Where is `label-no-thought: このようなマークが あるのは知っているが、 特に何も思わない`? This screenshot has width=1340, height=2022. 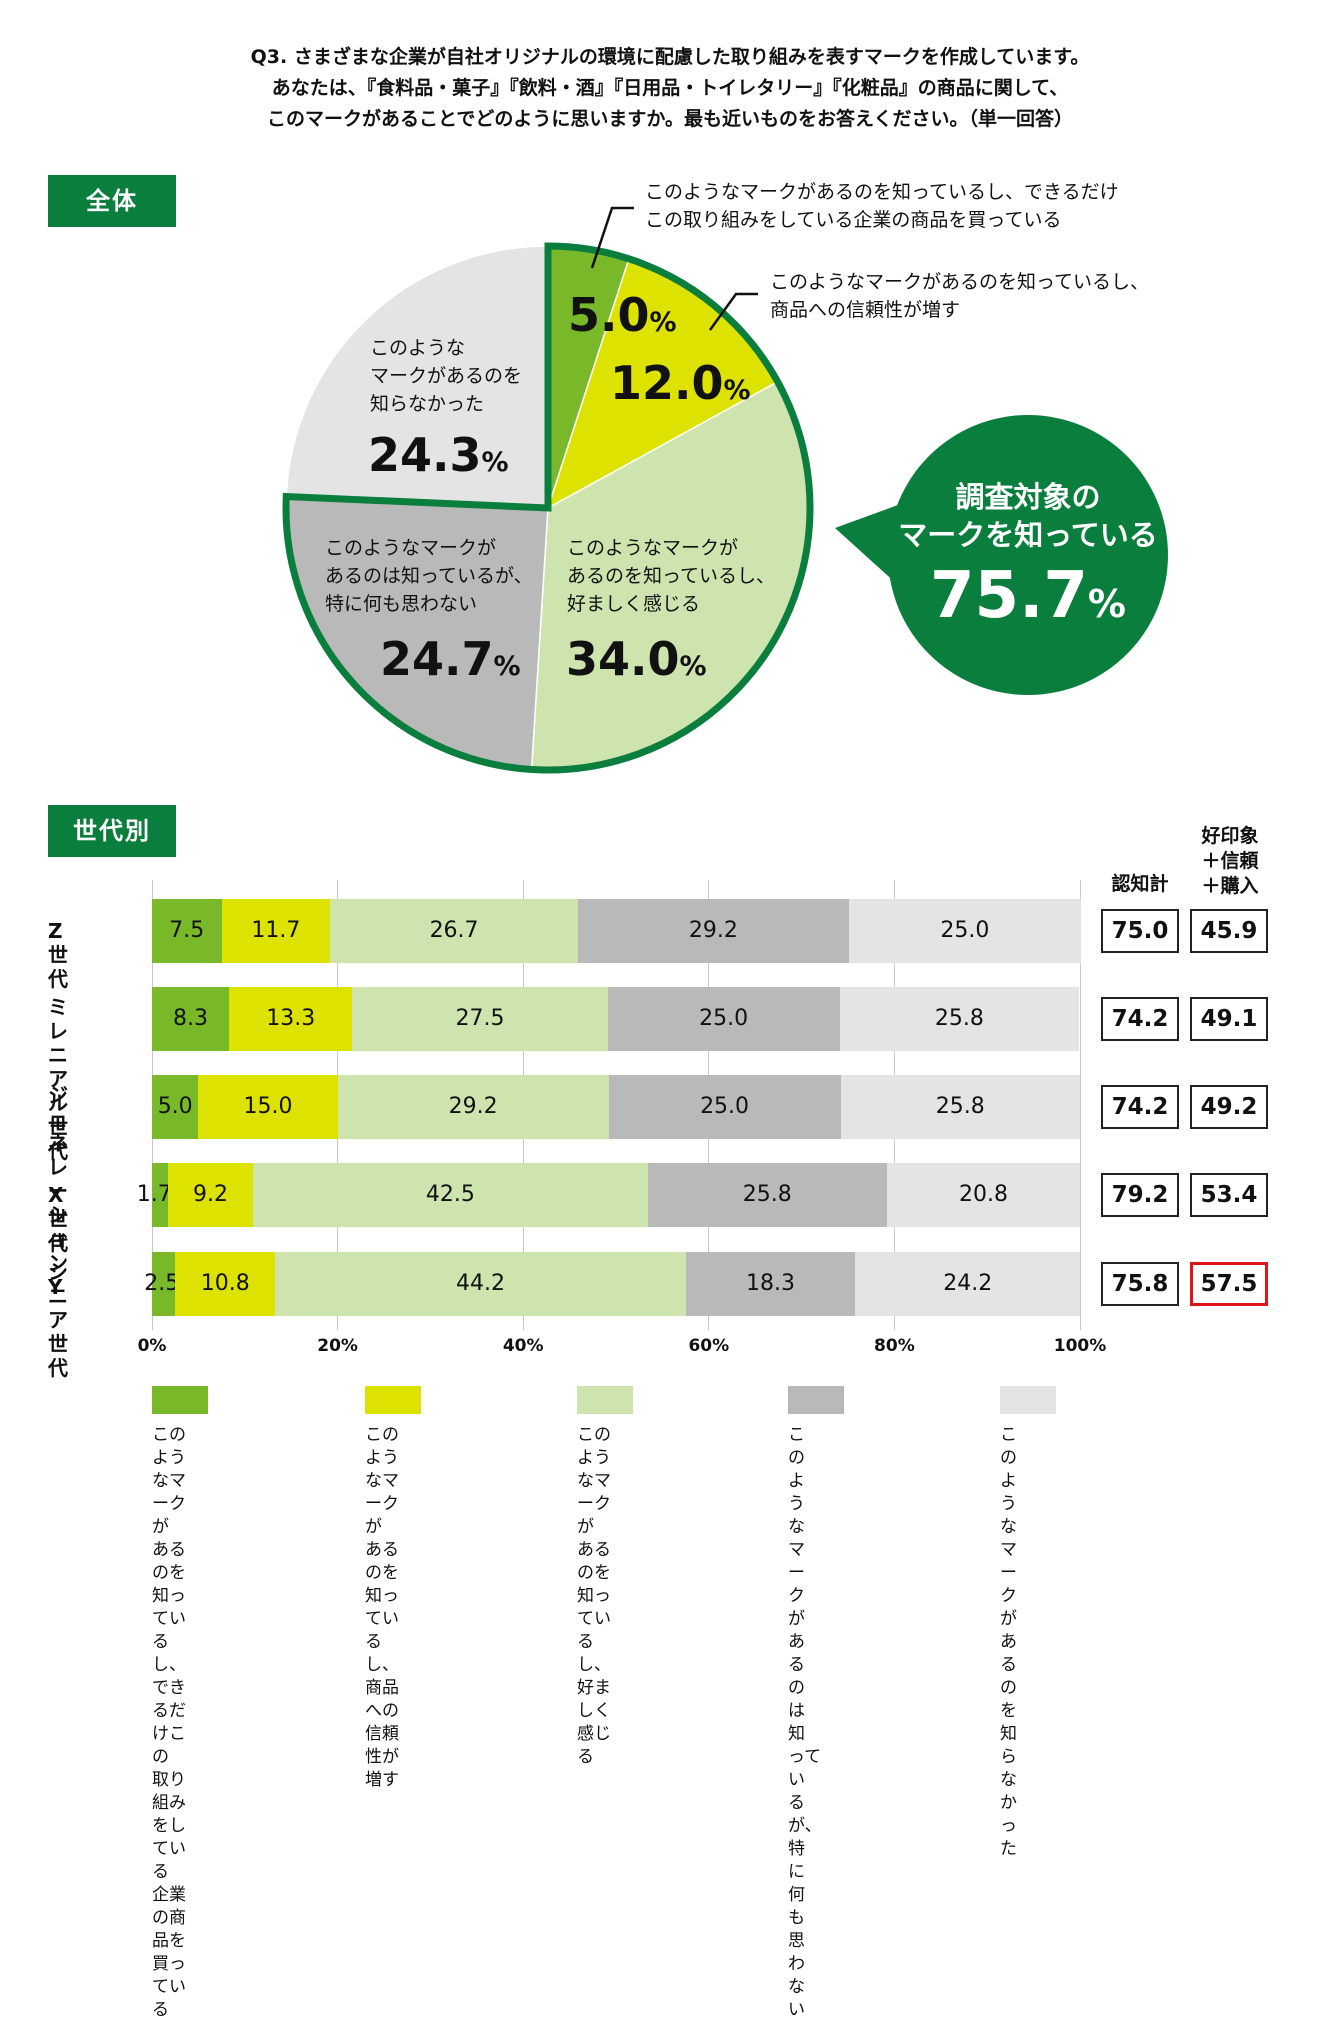
label-no-thought: このようなマークが あるのは知っているが、 特に何も思わない is located at coordinates (429, 576).